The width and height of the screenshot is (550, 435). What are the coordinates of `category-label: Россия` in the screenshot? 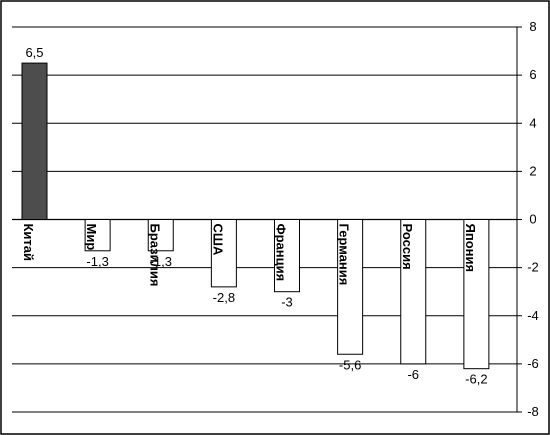 It's located at (407, 247).